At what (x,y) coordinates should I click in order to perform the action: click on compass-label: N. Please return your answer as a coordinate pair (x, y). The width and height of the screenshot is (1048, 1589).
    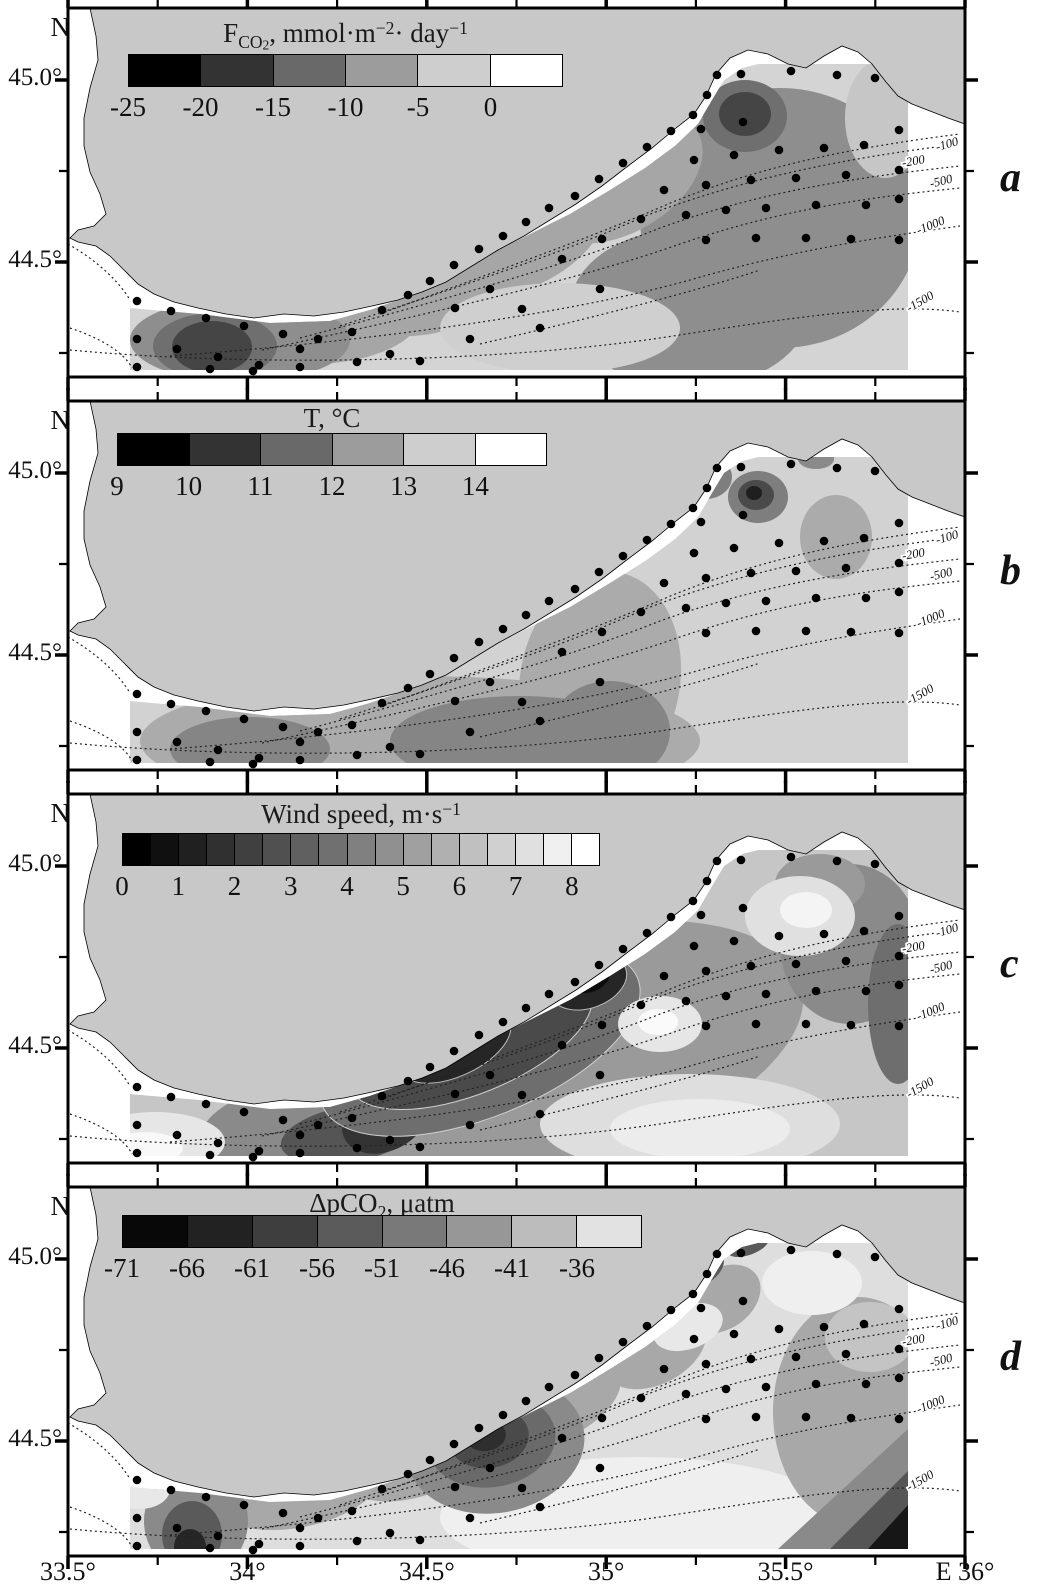
    Looking at the image, I should click on (60, 1206).